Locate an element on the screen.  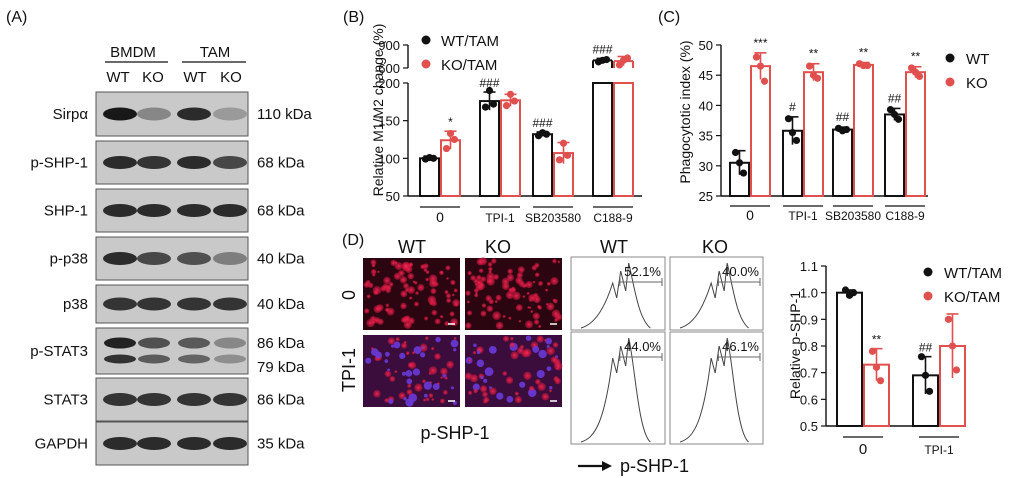
b-annotation-2: ### is located at coordinates (542, 123).